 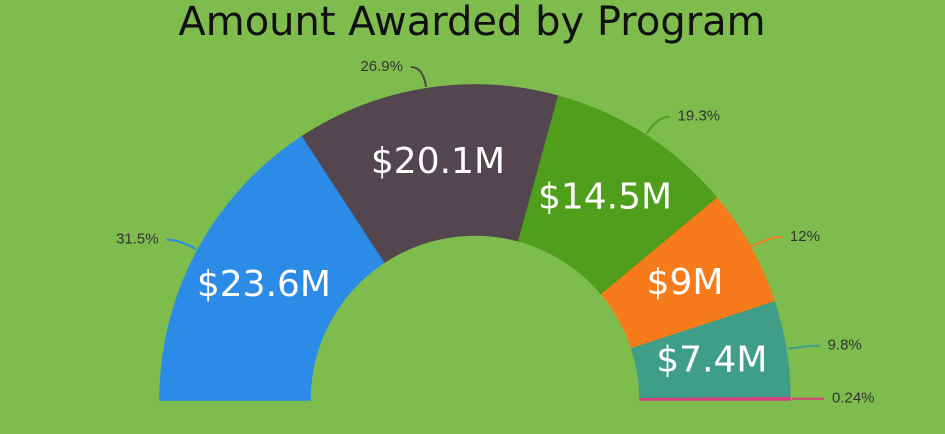 I want to click on chart-title: Amount Awarded by Program, so click(x=471, y=22).